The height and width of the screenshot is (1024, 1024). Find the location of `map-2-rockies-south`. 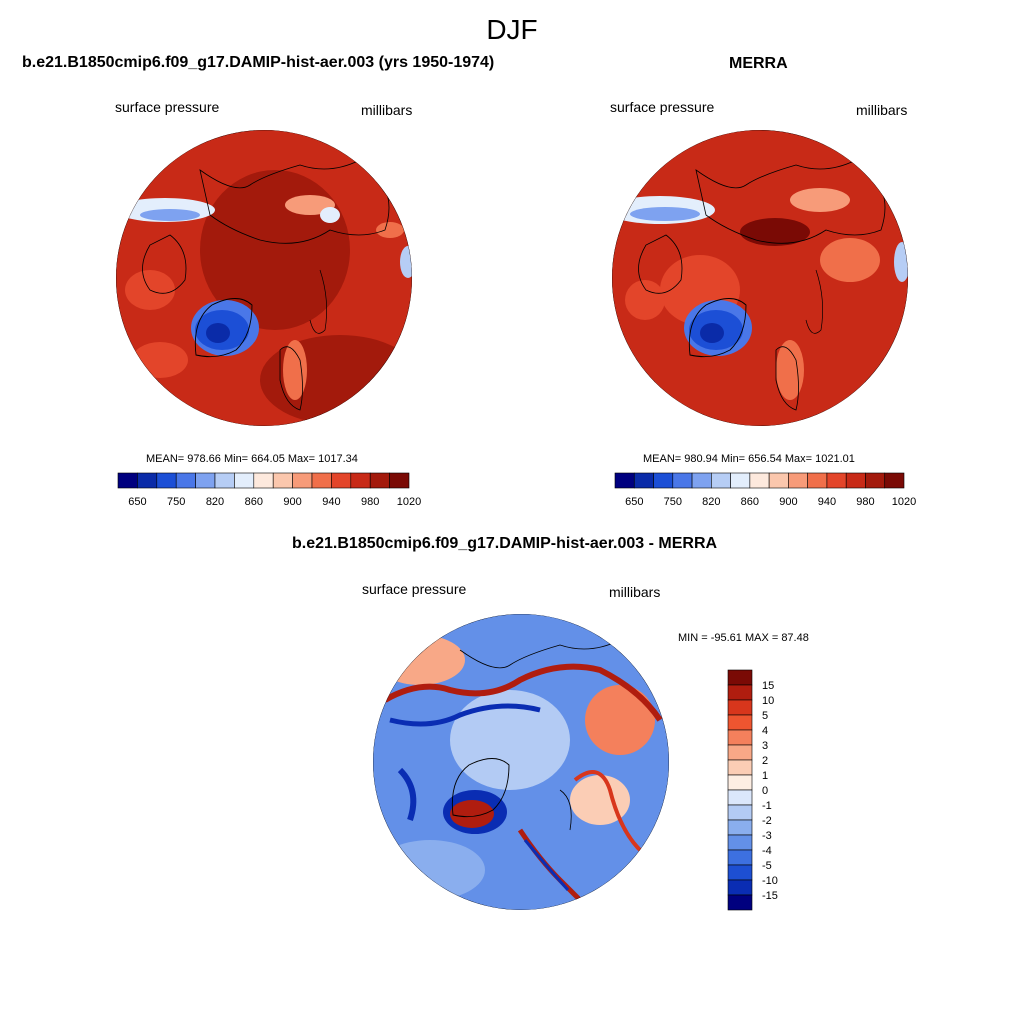

map-2-rockies-south is located at coordinates (790, 370).